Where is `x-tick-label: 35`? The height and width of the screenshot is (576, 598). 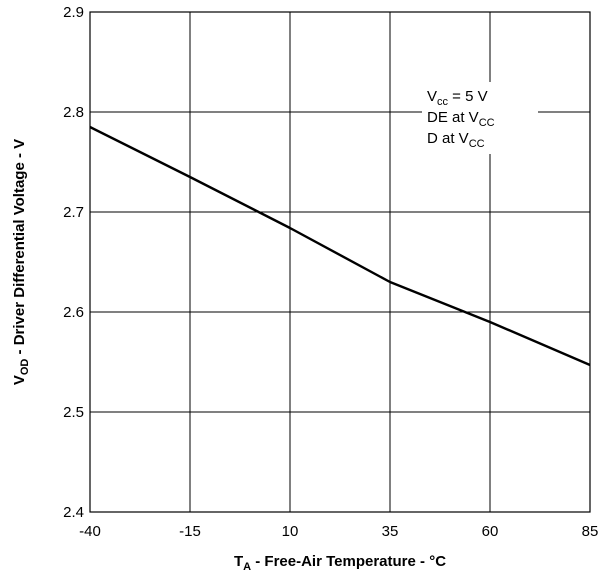
x-tick-label: 35 is located at coordinates (390, 531).